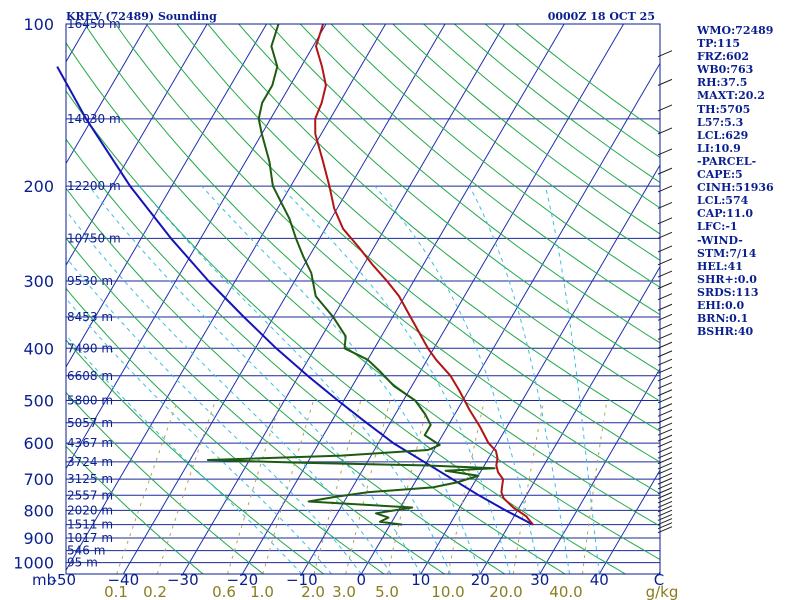  What do you see at coordinates (224, 591) in the screenshot?
I see `mixing-ratio-label: 0.6` at bounding box center [224, 591].